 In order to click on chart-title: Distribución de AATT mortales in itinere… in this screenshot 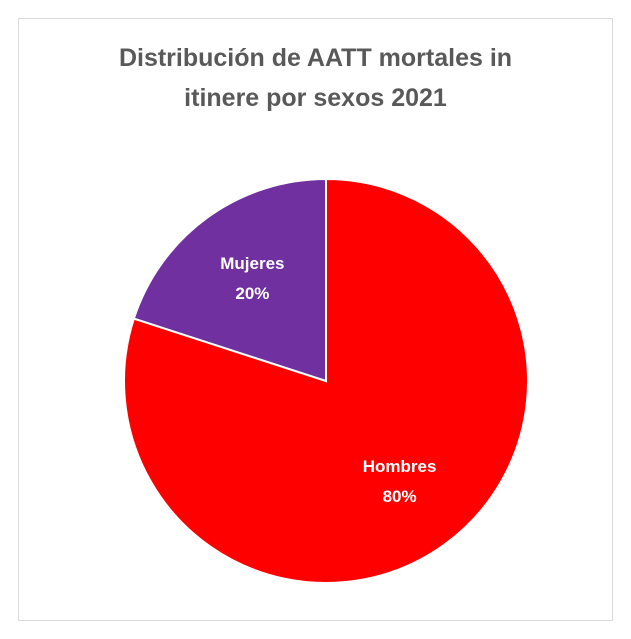, I will do `click(315, 78)`.